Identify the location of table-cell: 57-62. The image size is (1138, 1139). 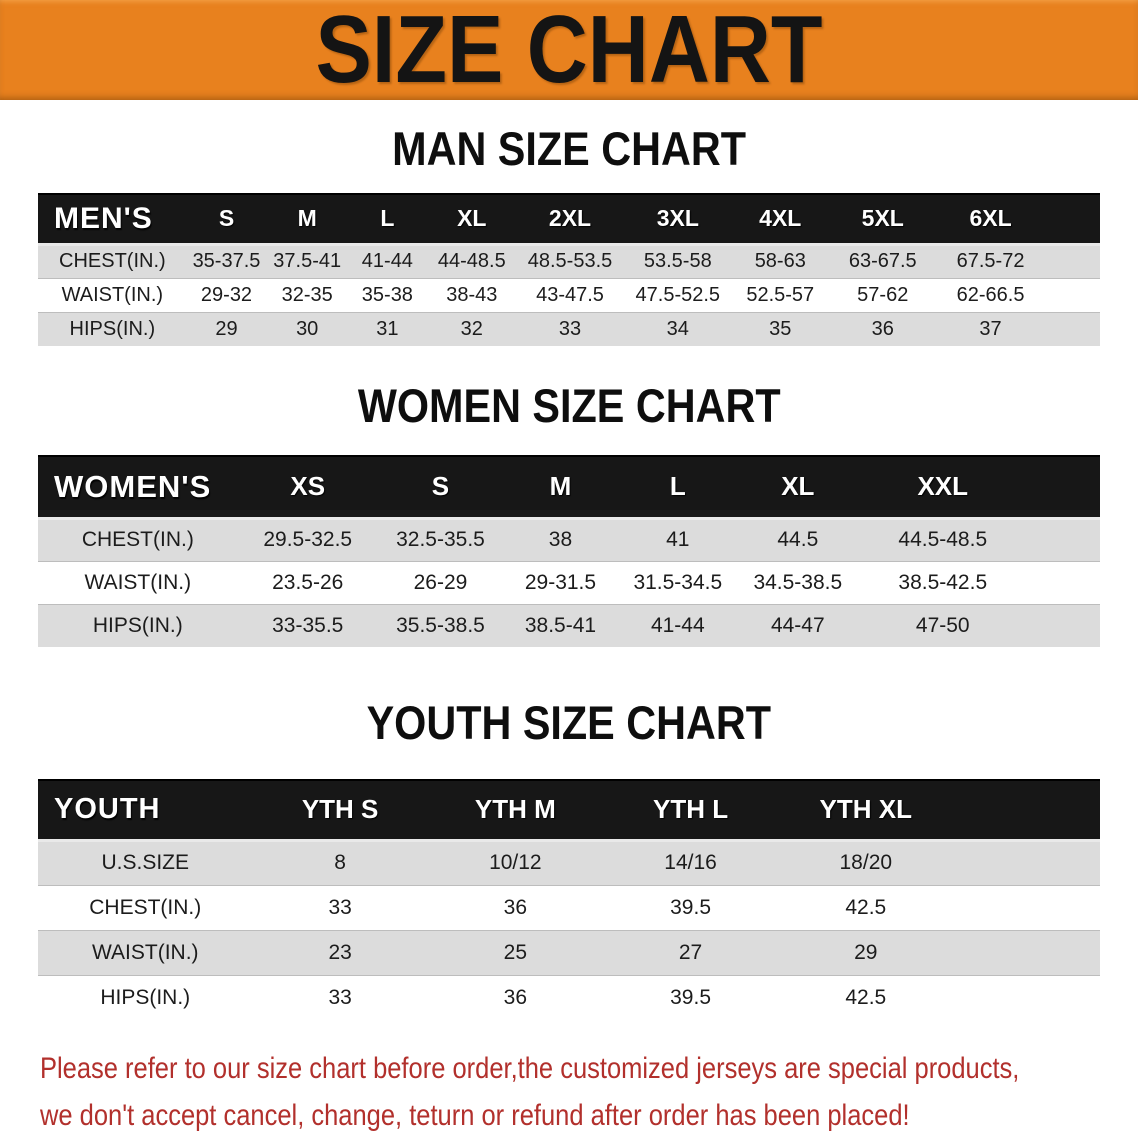
(883, 294).